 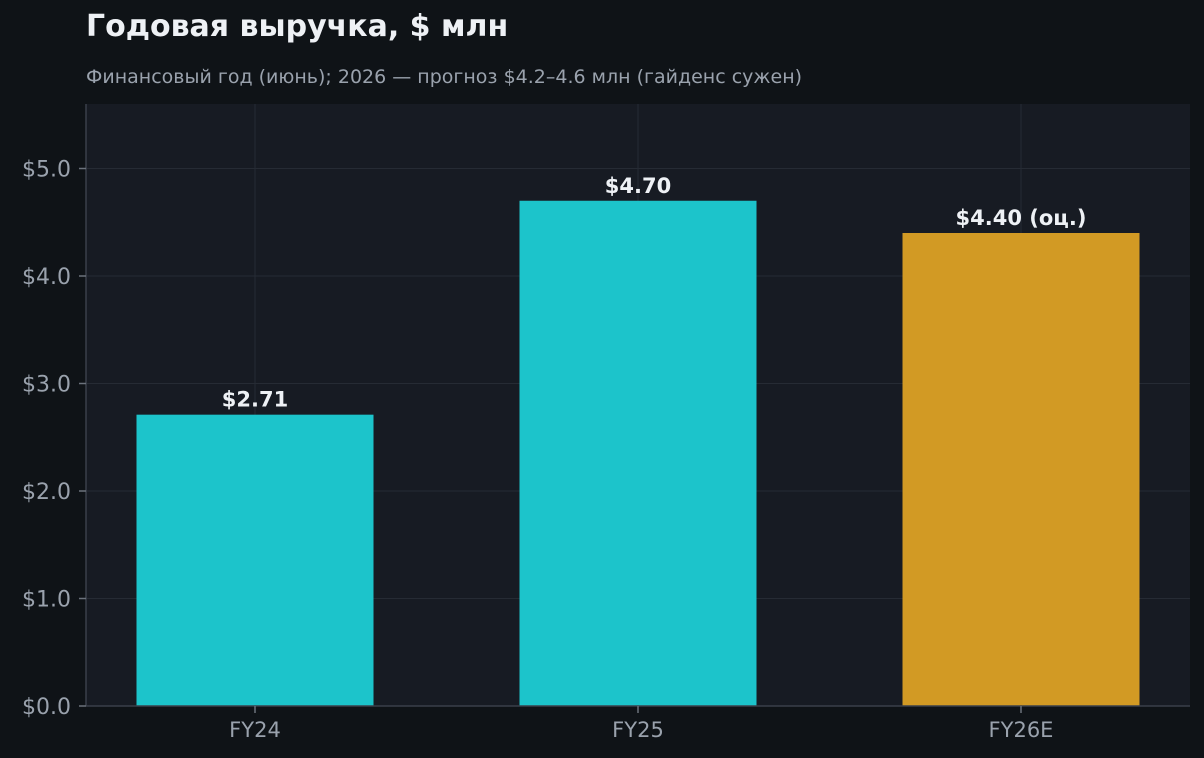 What do you see at coordinates (46, 277) in the screenshot?
I see `y-tick-label: $4.0` at bounding box center [46, 277].